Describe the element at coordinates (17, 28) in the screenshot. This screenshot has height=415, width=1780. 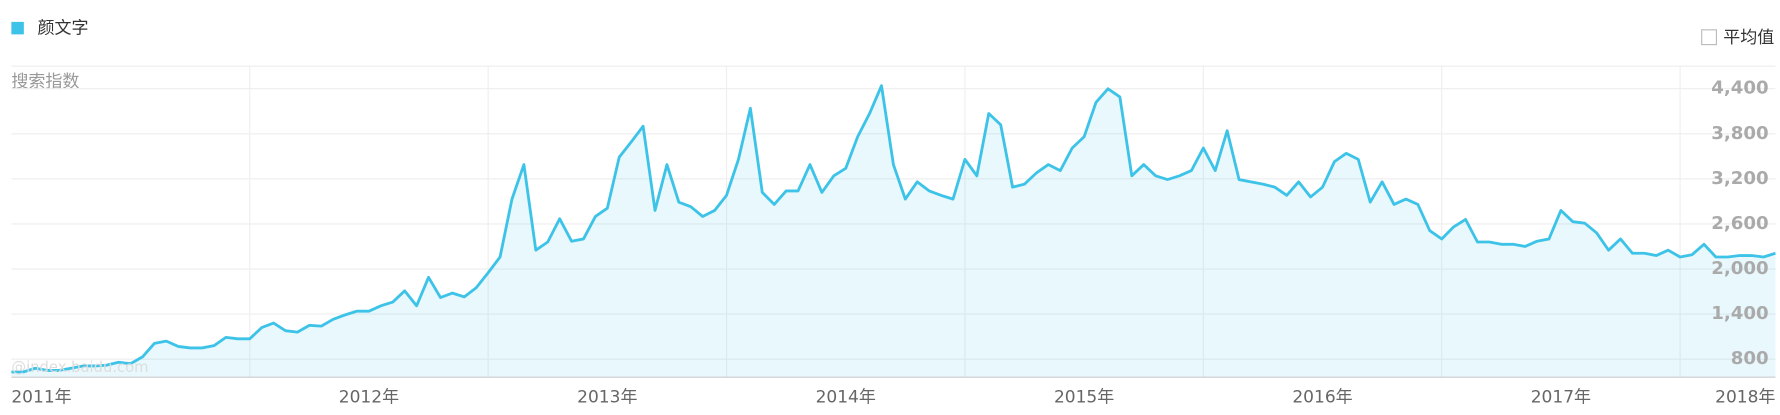
I see `legend-swatch` at that location.